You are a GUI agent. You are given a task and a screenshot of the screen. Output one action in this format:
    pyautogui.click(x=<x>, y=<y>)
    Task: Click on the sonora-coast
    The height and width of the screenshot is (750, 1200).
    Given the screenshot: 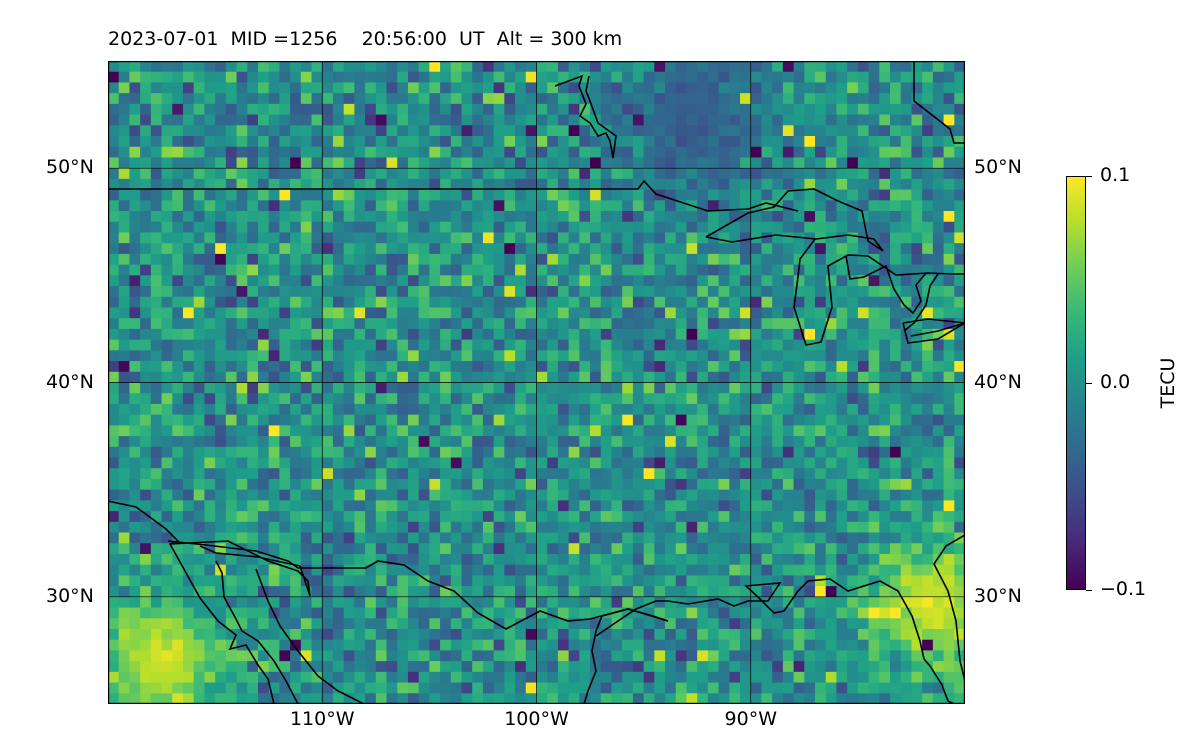 What is the action you would take?
    pyautogui.click(x=310, y=636)
    